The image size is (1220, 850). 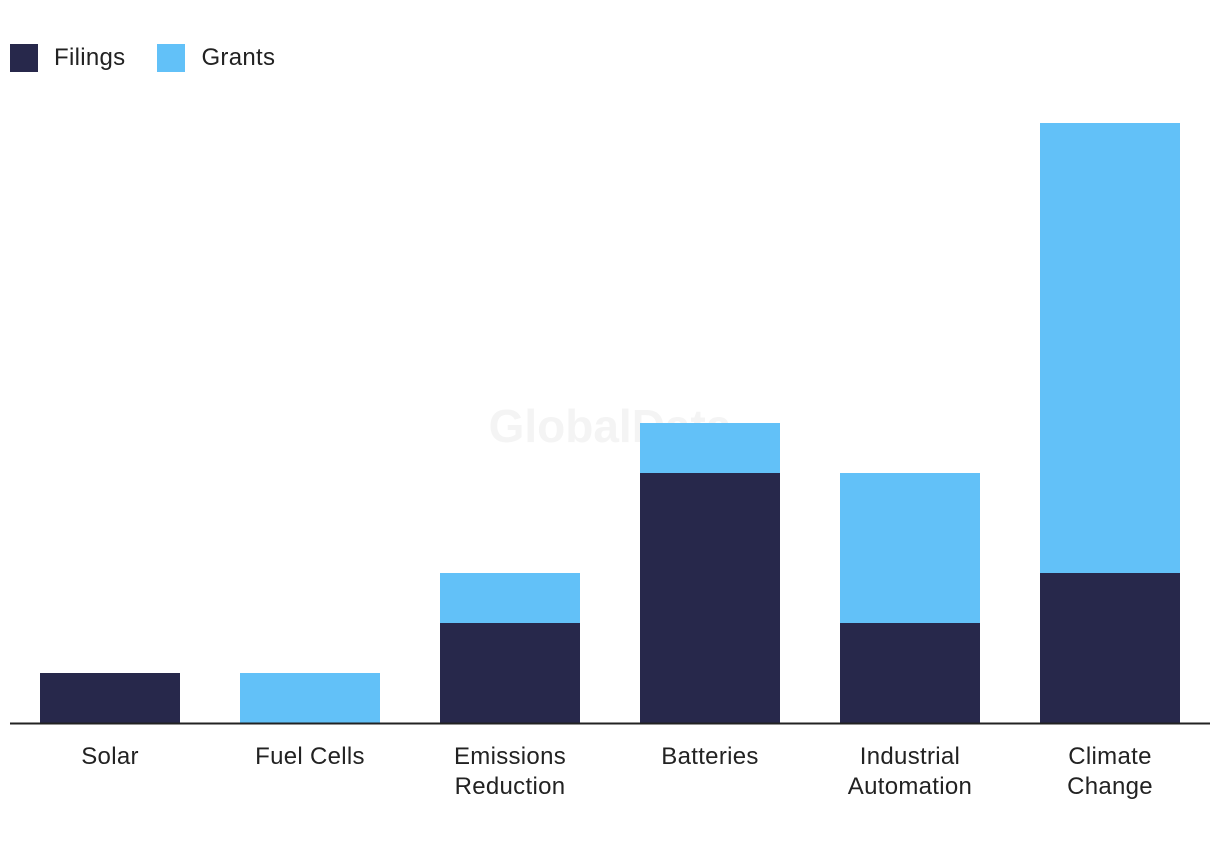 I want to click on legend-item-grants: Grants, so click(x=216, y=58).